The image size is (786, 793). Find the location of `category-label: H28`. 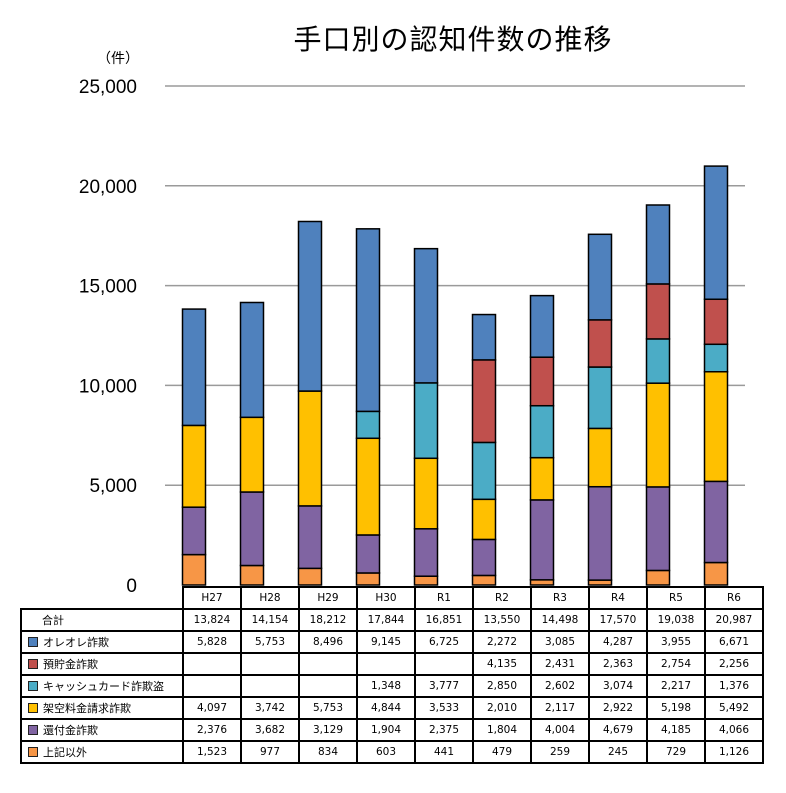

category-label: H28 is located at coordinates (270, 598).